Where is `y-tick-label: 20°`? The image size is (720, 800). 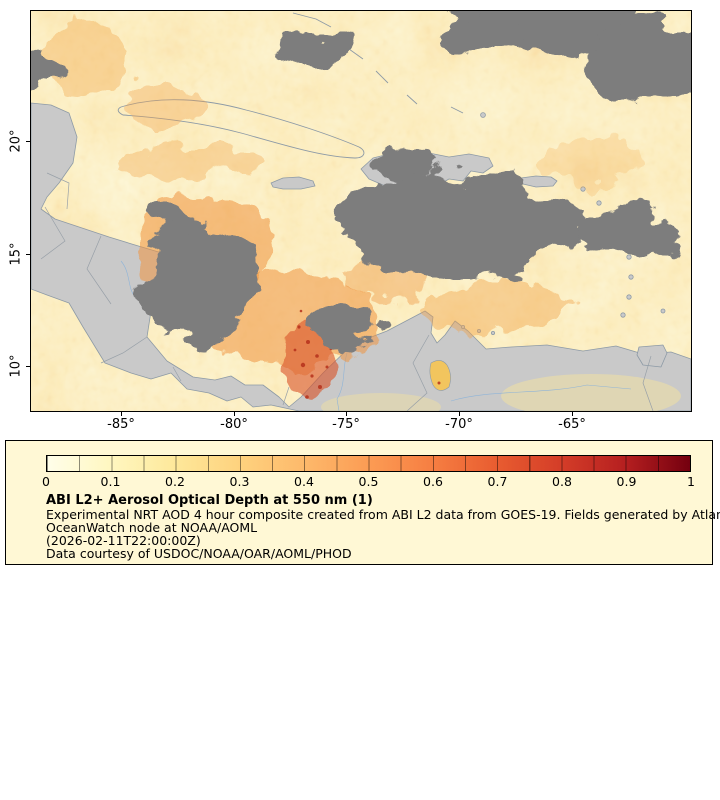 y-tick-label: 20° is located at coordinates (16, 141).